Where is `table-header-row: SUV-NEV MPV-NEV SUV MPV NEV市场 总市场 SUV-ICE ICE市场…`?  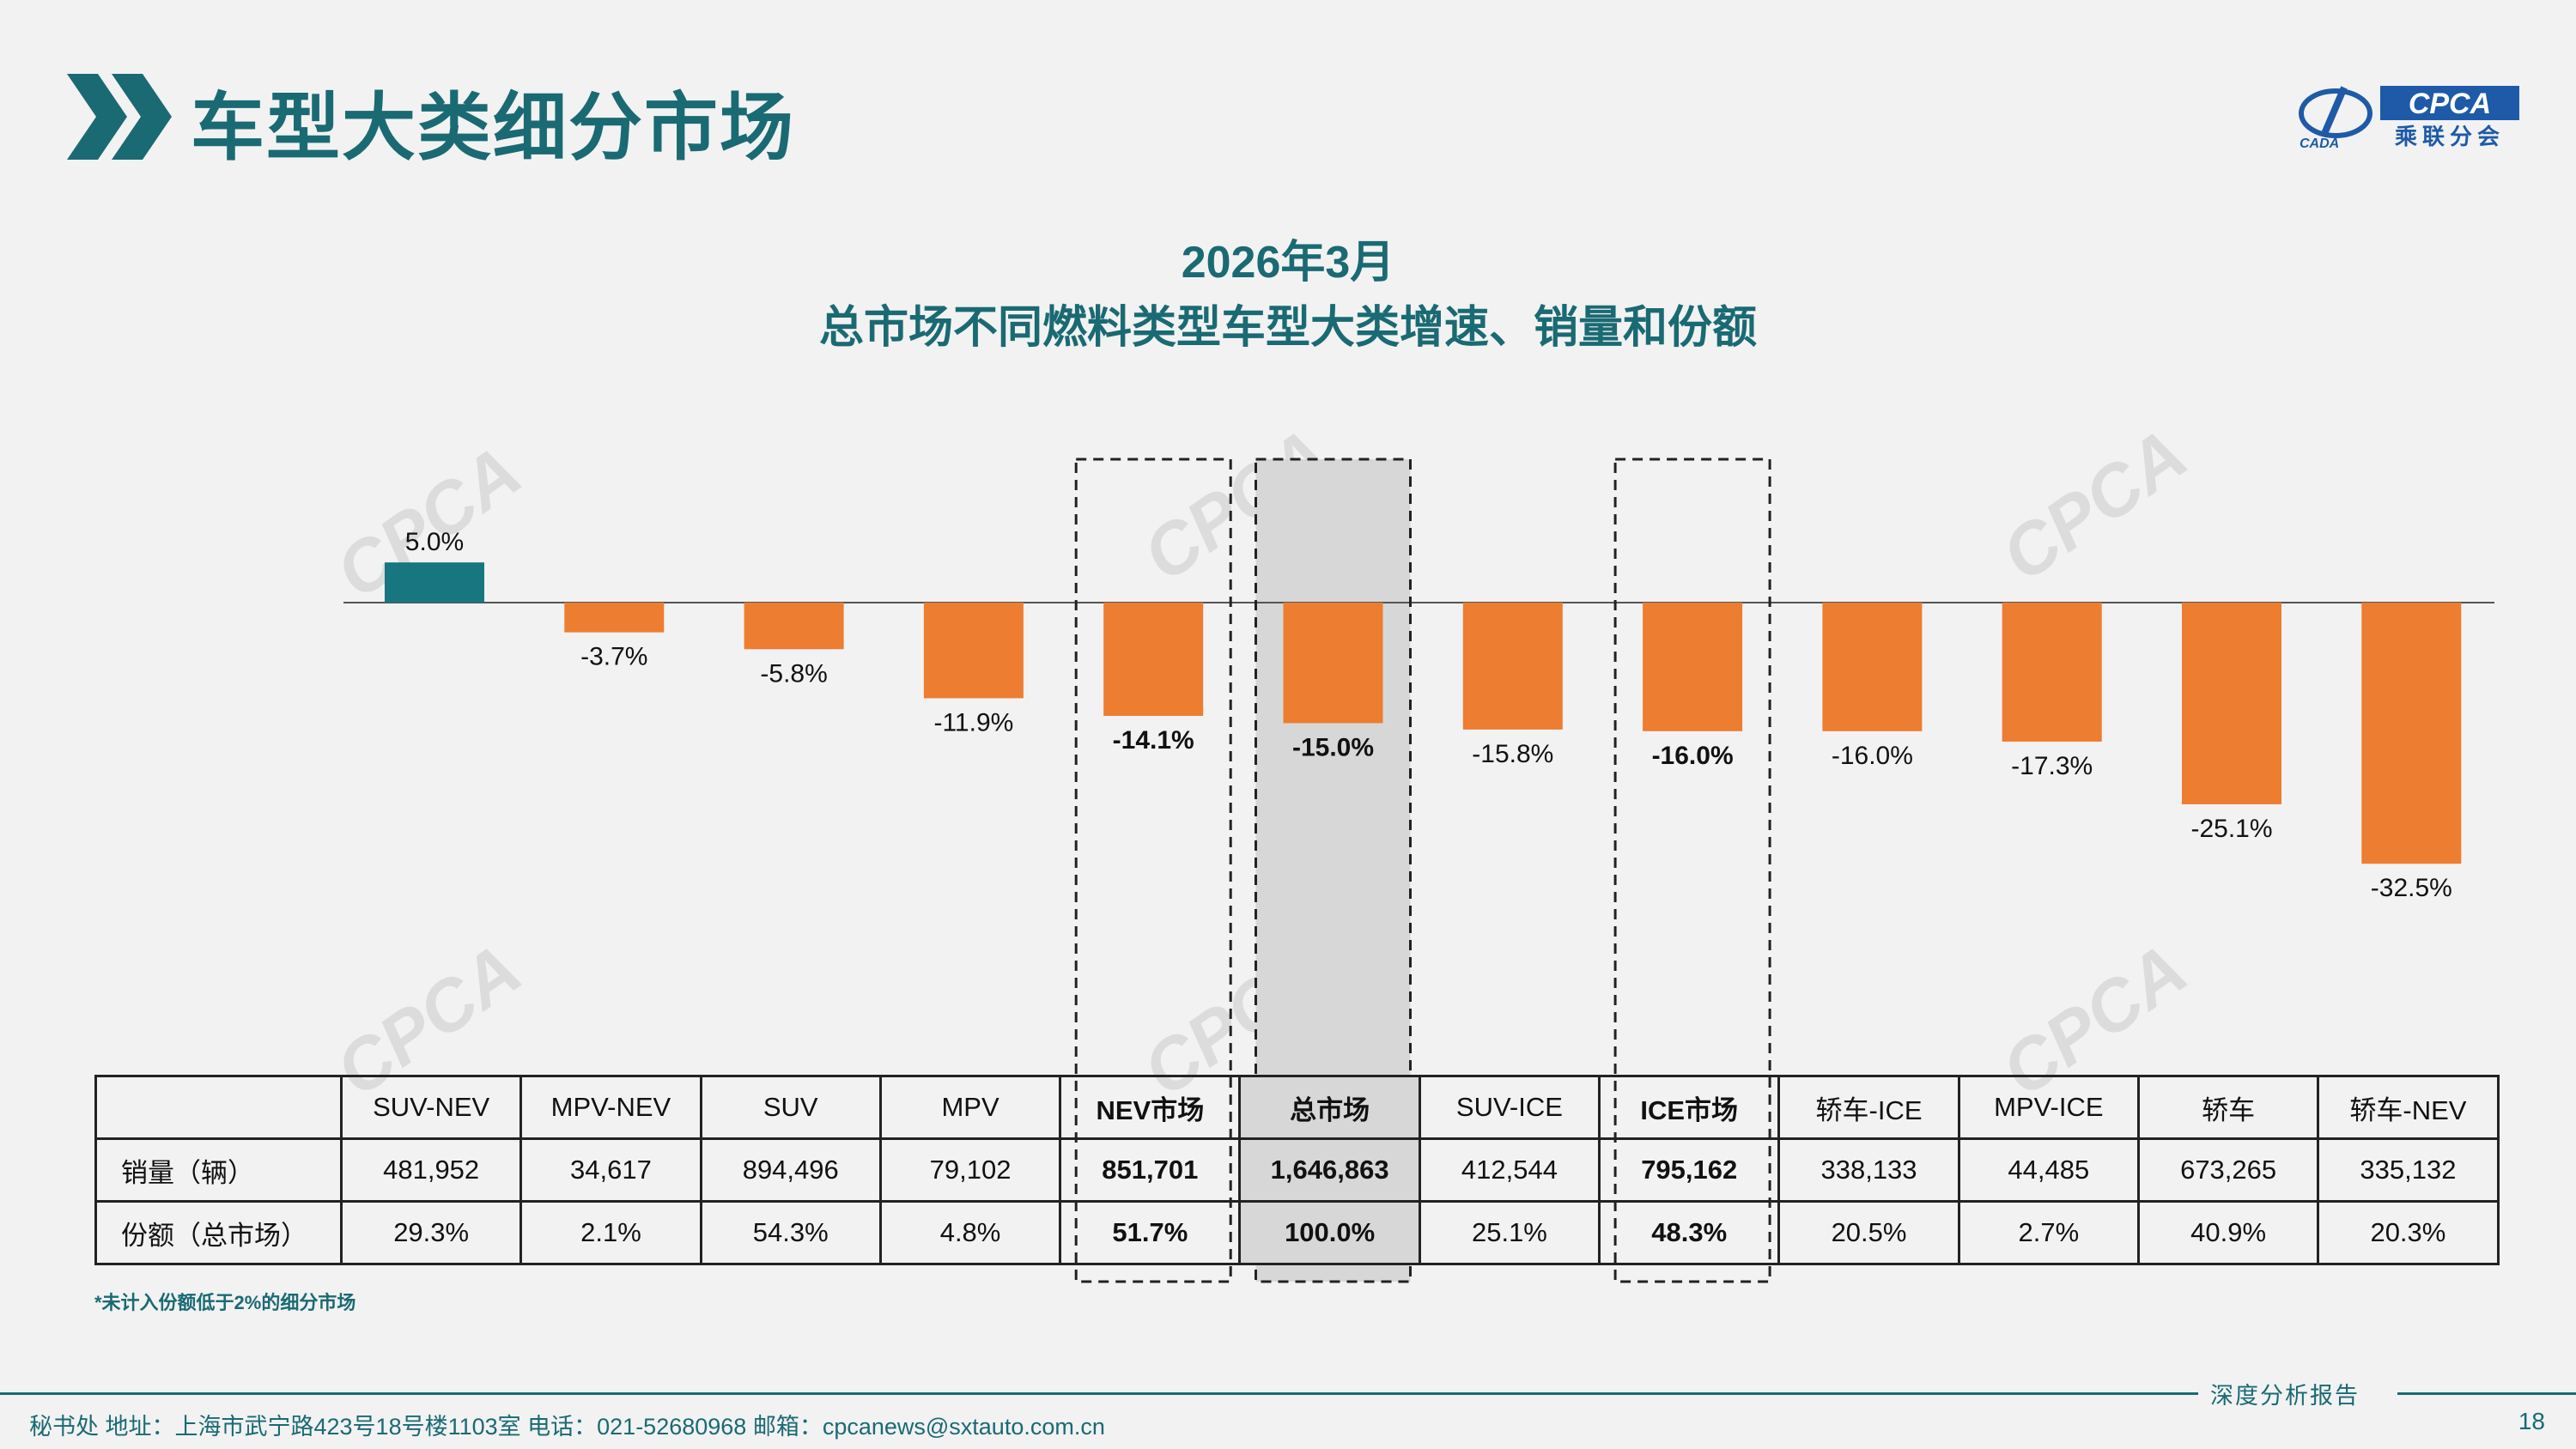
table-header-row: SUV-NEV MPV-NEV SUV MPV NEV市场 总市场 SUV-ICE ICE市场… is located at coordinates (1297, 1107).